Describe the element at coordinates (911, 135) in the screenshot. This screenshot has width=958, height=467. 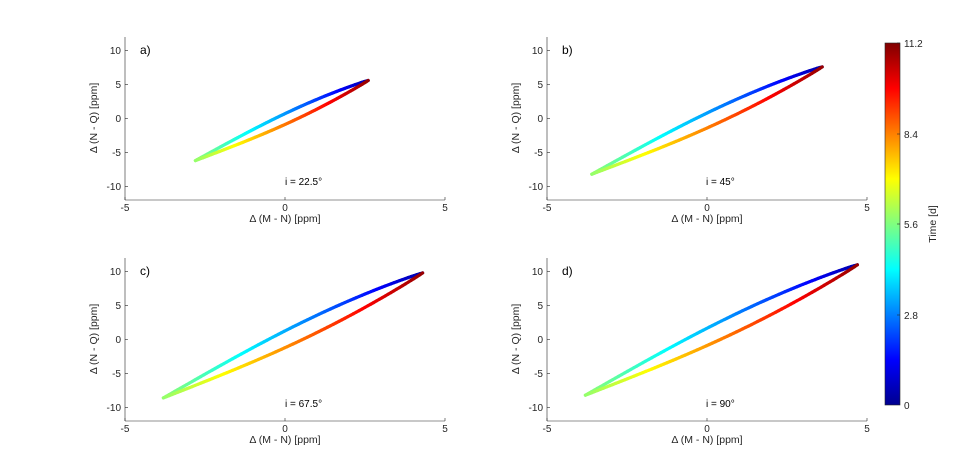
I see `colorbar-tick-label: 8.4` at that location.